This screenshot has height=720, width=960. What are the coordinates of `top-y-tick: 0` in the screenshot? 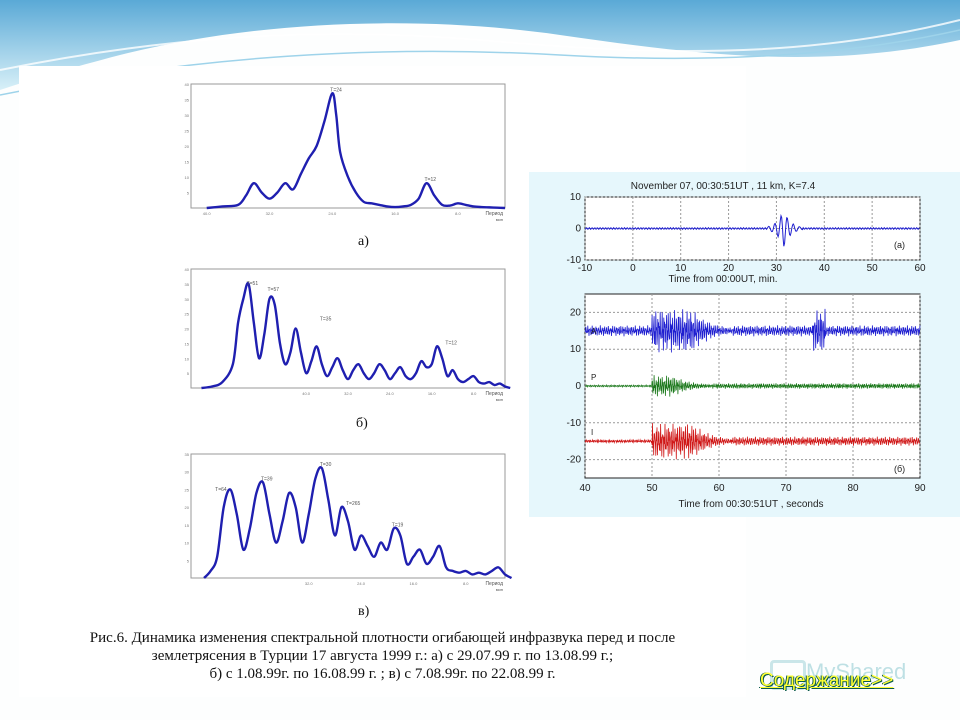 It's located at (578, 229).